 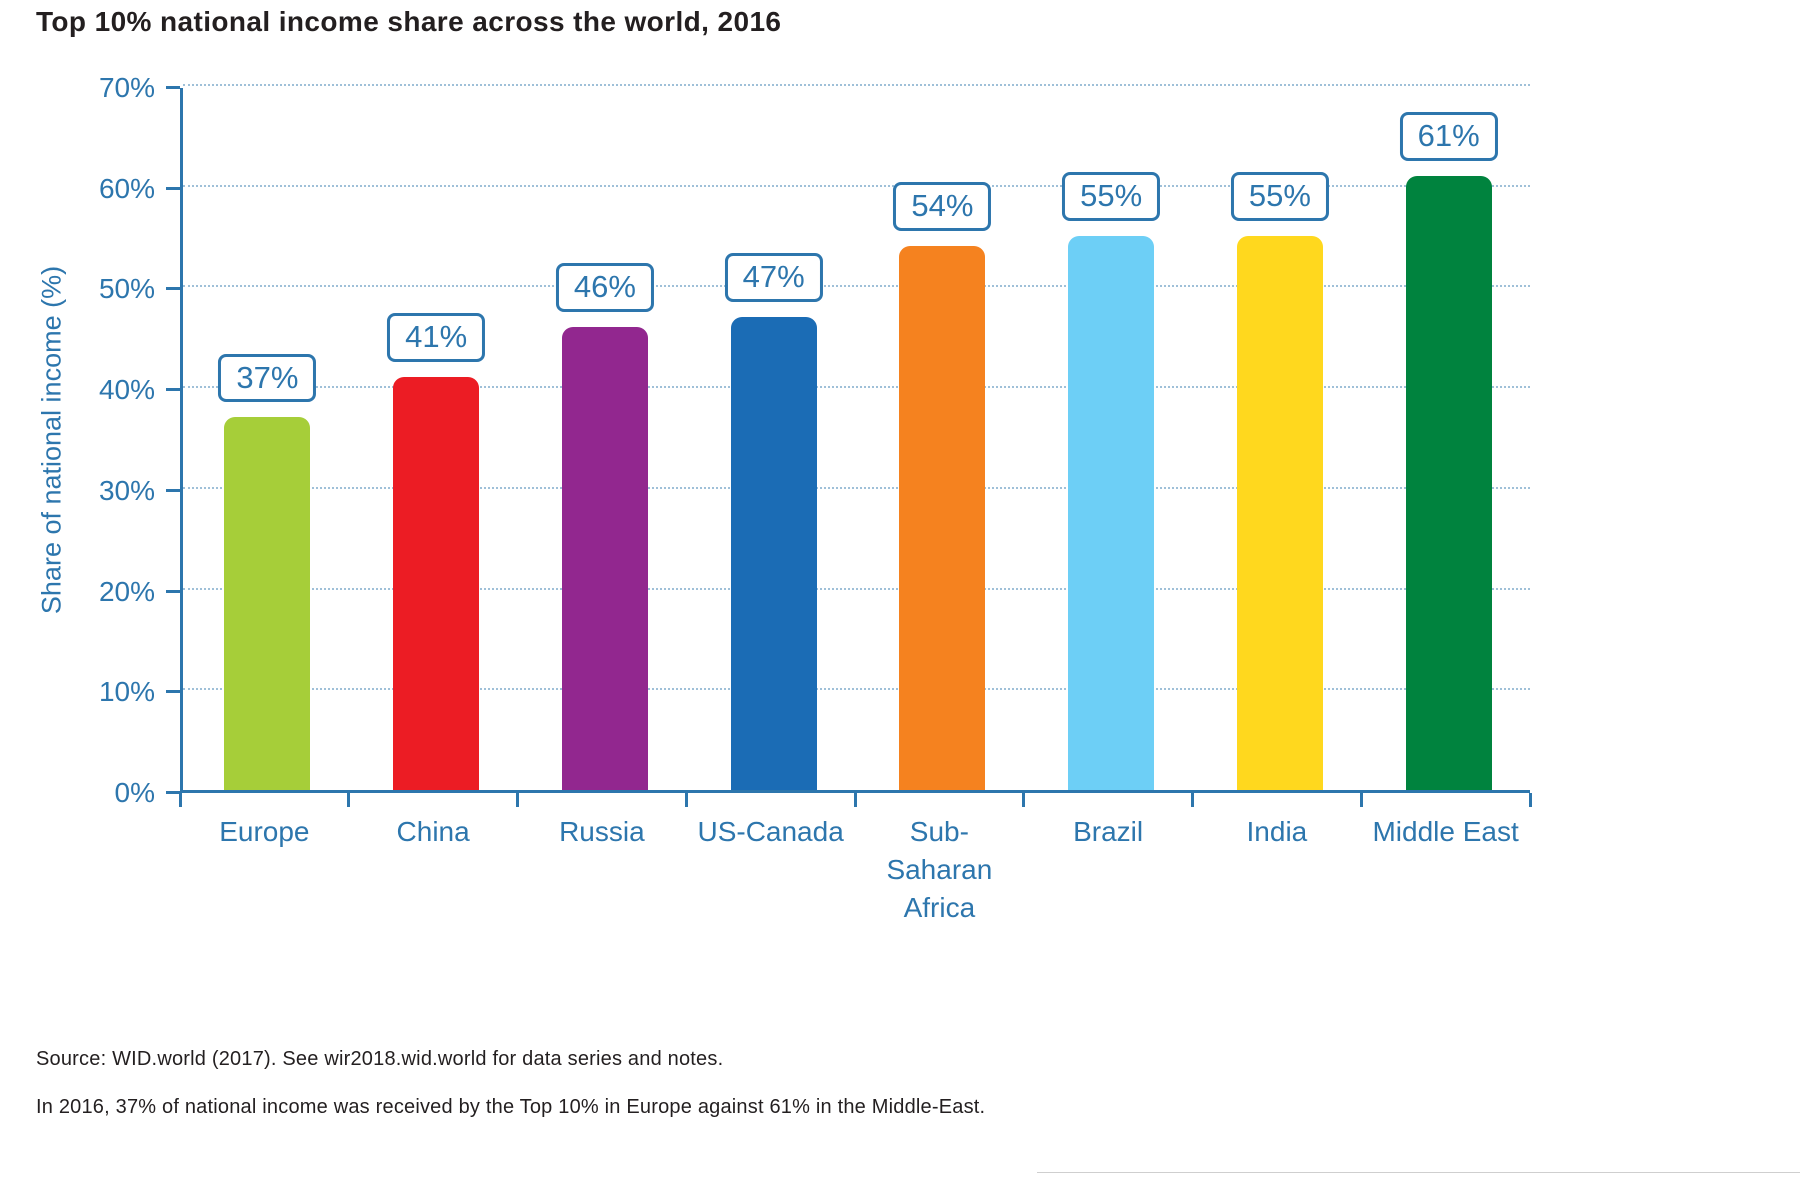 What do you see at coordinates (436, 338) in the screenshot?
I see `bar-value-label: 41%` at bounding box center [436, 338].